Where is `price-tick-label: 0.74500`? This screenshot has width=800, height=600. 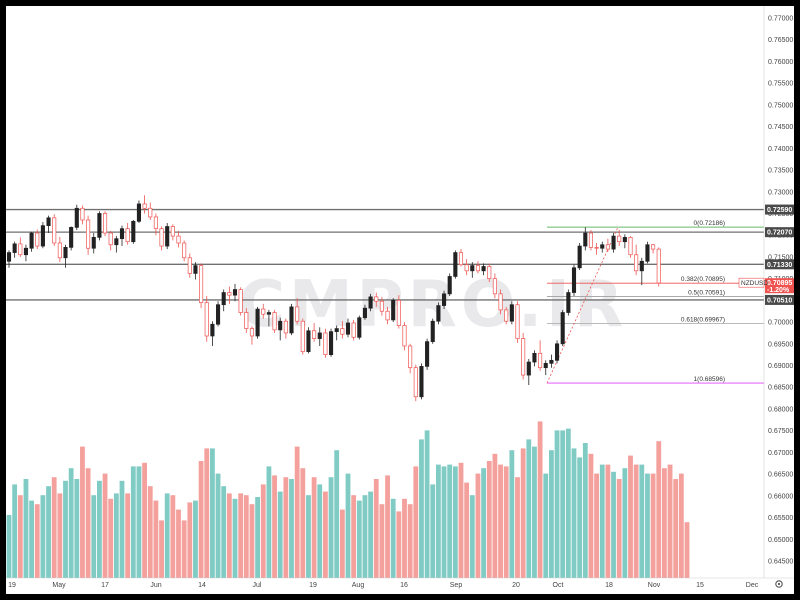
price-tick-label: 0.74500 is located at coordinates (780, 127).